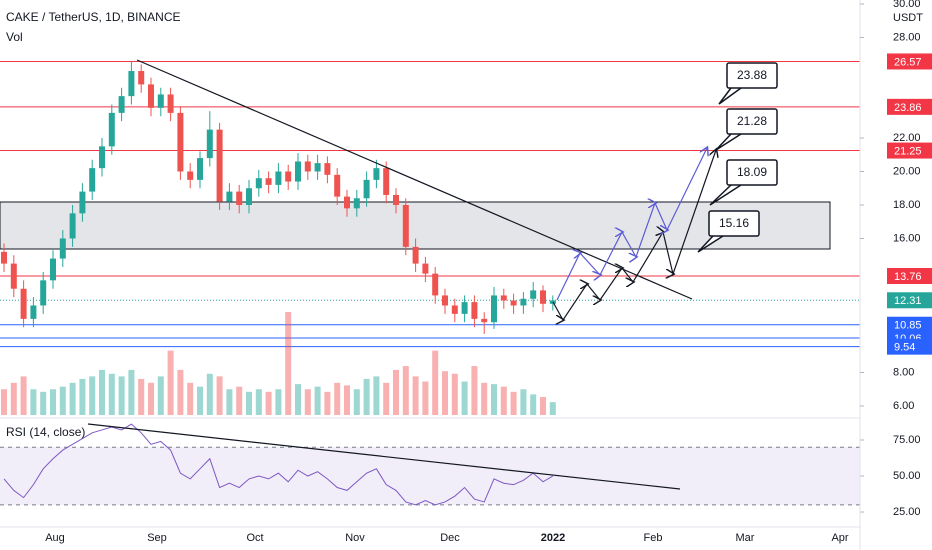 This screenshot has height=550, width=932. Describe the element at coordinates (450, 538) in the screenshot. I see `x-tick-label: Dec` at that location.